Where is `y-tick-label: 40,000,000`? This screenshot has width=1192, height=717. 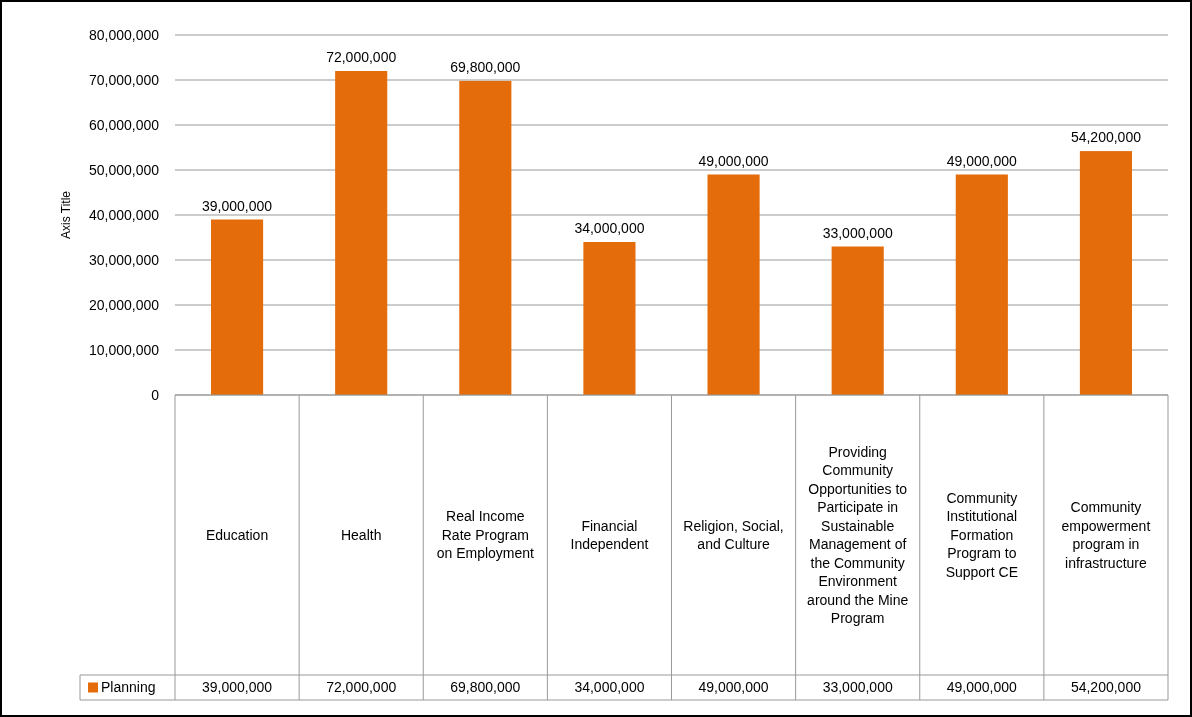 y-tick-label: 40,000,000 is located at coordinates (124, 214).